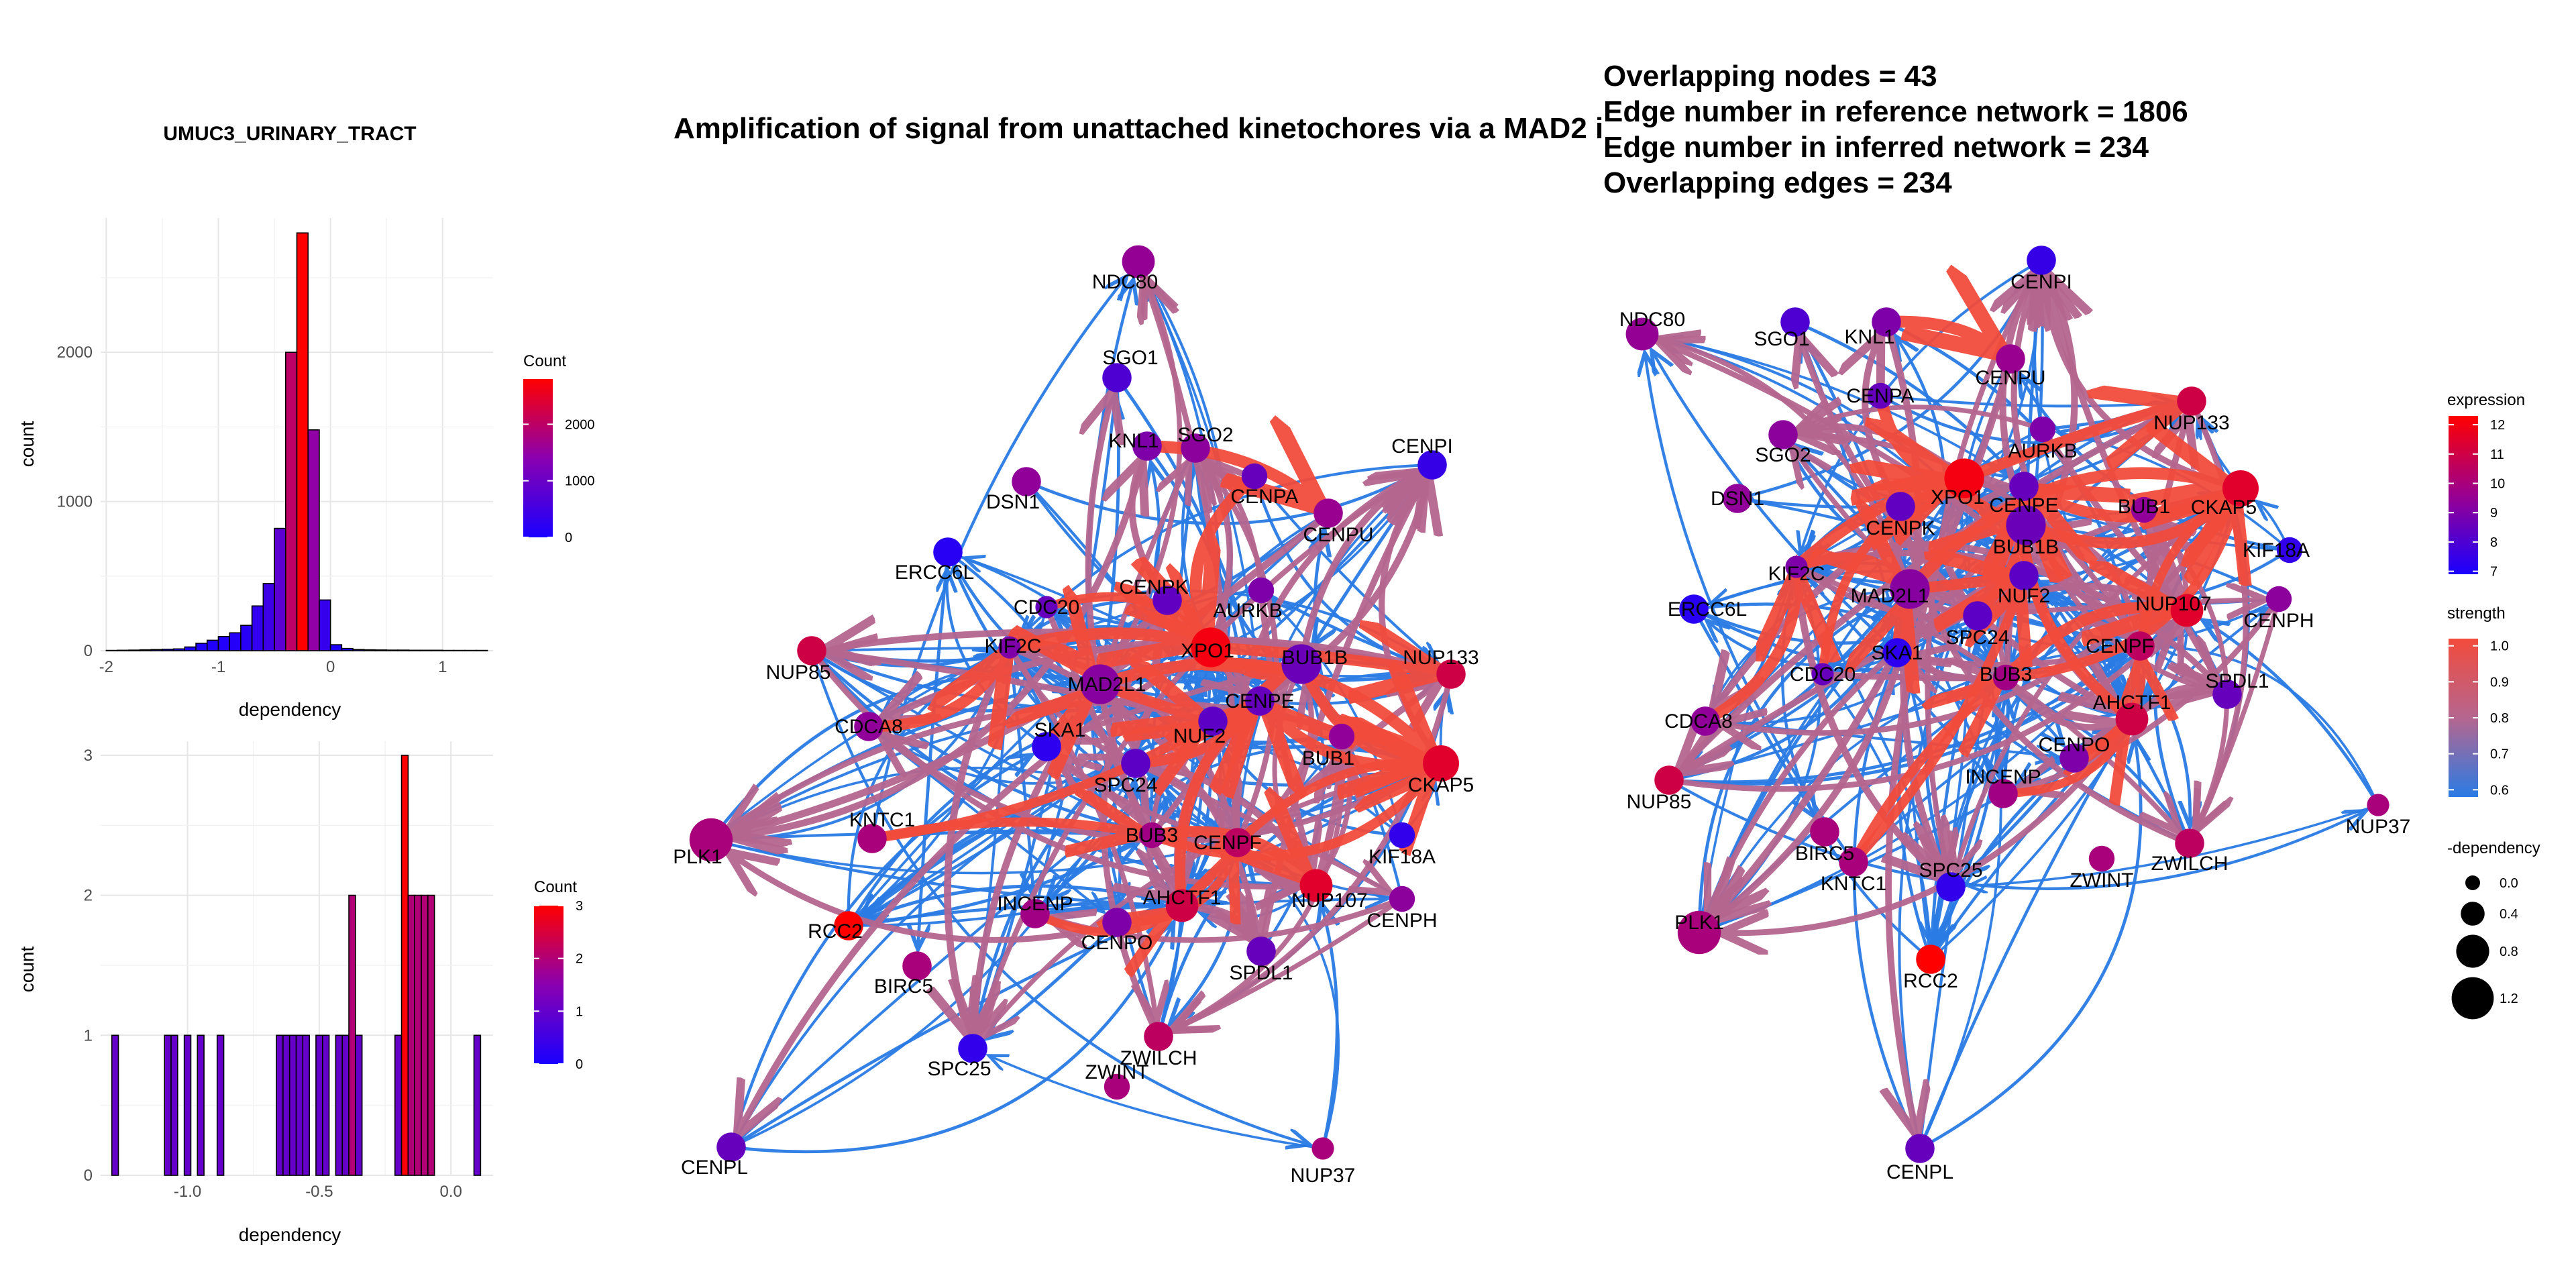  What do you see at coordinates (2132, 719) in the screenshot?
I see `right-node-ahctf1` at bounding box center [2132, 719].